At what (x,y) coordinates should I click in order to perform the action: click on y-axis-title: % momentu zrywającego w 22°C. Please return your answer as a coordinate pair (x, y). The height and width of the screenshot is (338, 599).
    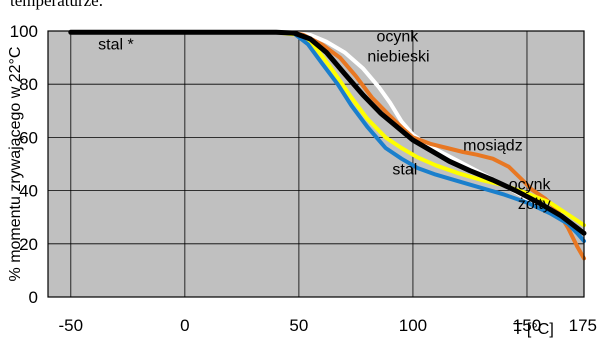
    Looking at the image, I should click on (15, 164).